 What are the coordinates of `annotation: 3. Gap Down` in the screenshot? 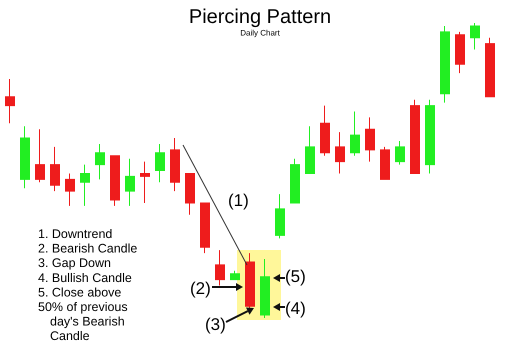 It's located at (75, 263).